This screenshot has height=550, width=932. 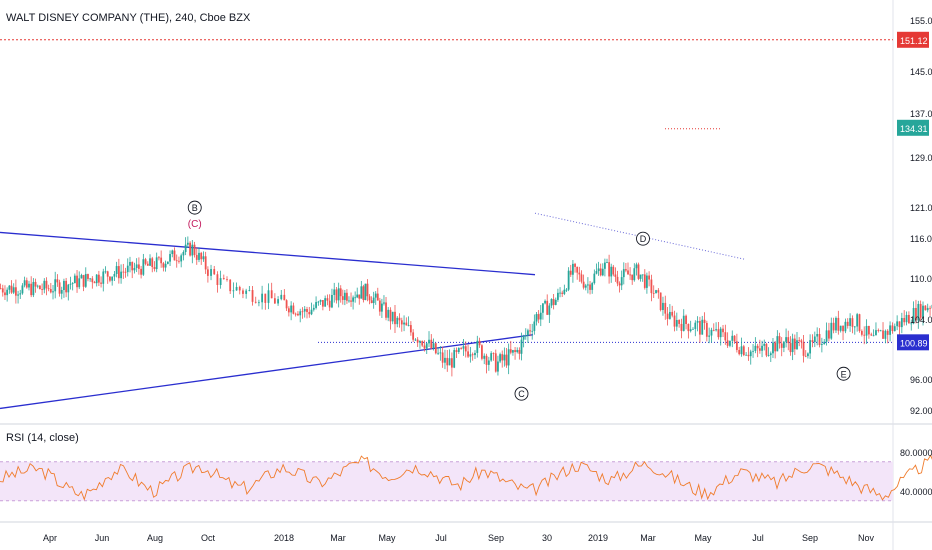 I want to click on time-tick-label: May, so click(x=703, y=538).